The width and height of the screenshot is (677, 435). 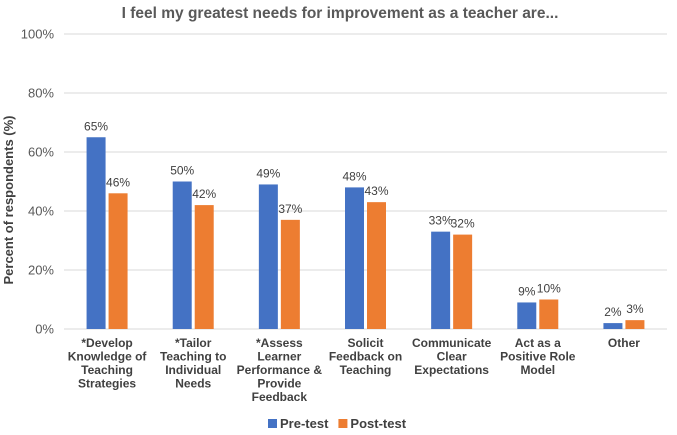 What do you see at coordinates (527, 291) in the screenshot?
I see `data-label: 9%` at bounding box center [527, 291].